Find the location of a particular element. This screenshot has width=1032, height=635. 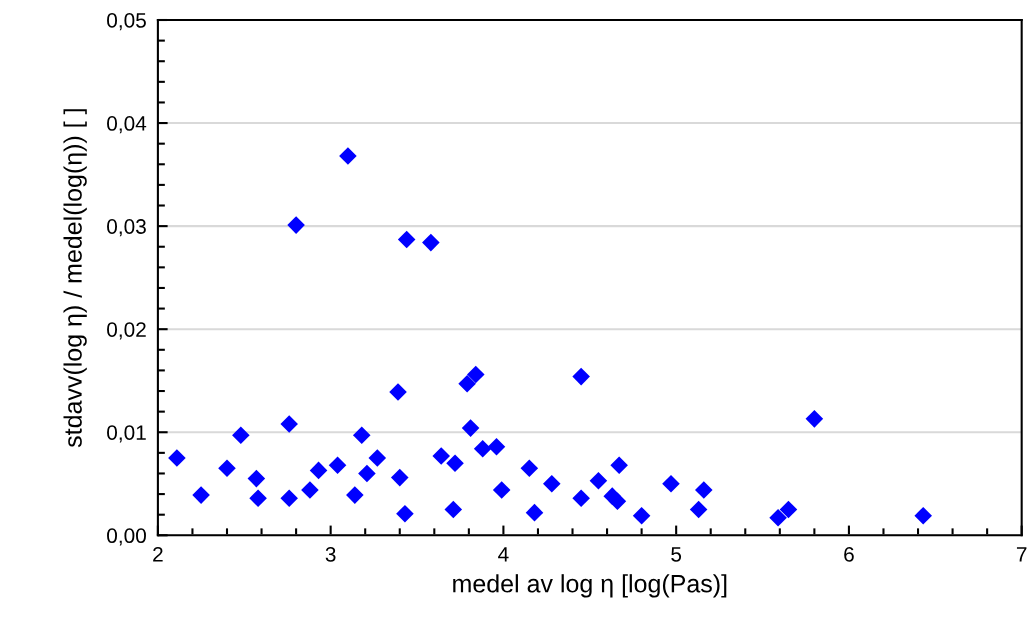

x-tick-label: 5 is located at coordinates (676, 554).